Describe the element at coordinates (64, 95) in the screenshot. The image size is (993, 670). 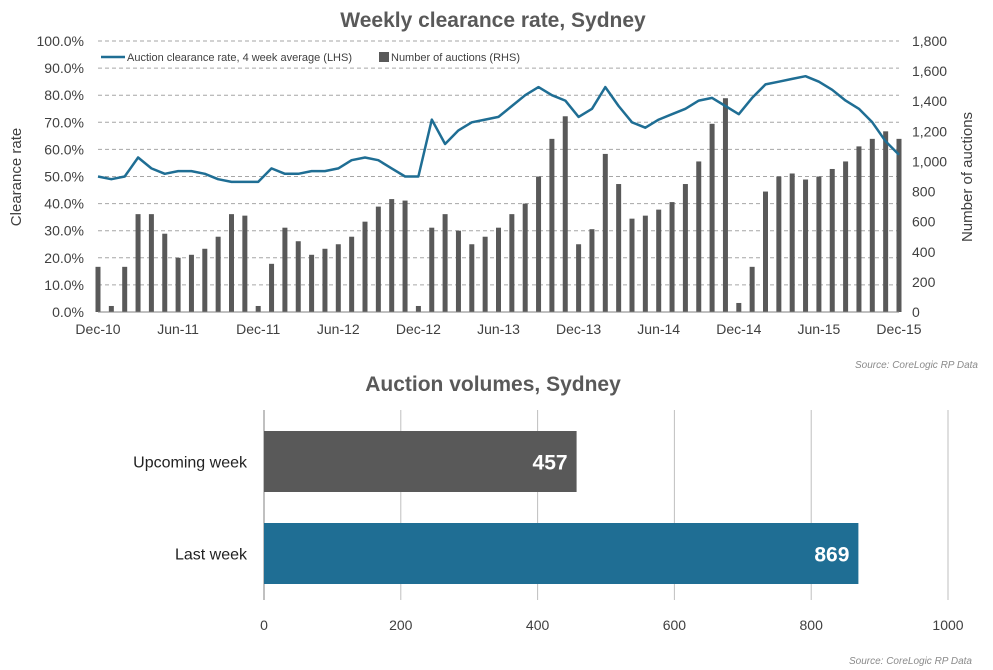
I see `left-y-tick-label: 80.0%` at that location.